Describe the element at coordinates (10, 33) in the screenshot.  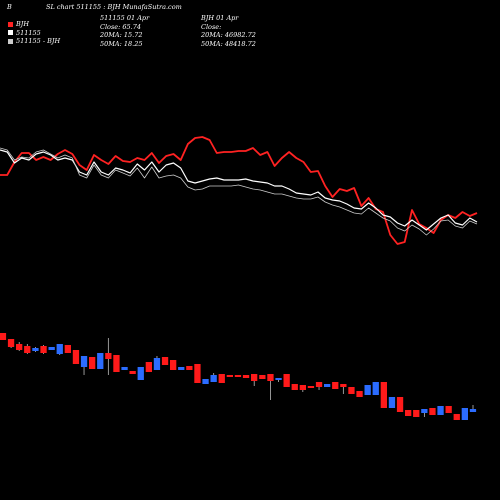
I see `legend-swatch-white-icon` at that location.